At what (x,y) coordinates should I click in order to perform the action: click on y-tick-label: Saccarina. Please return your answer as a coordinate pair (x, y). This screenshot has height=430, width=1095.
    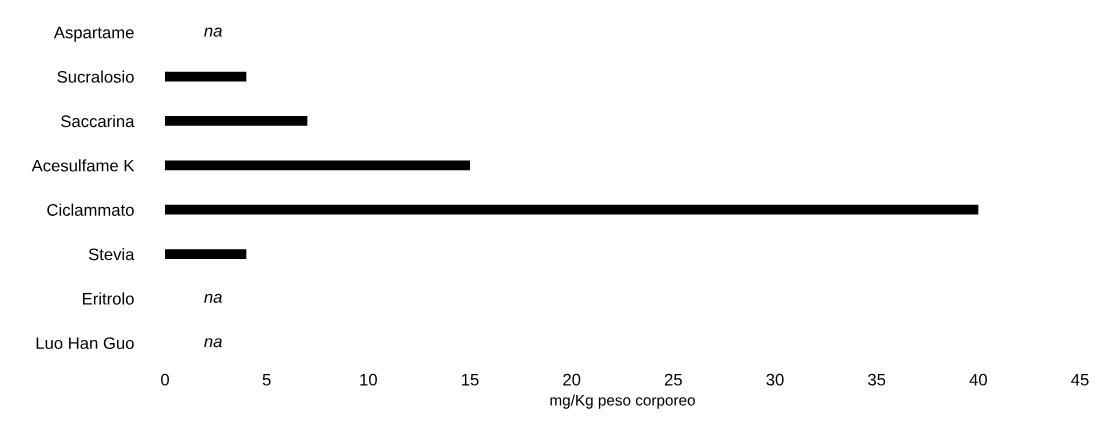
    Looking at the image, I should click on (98, 121).